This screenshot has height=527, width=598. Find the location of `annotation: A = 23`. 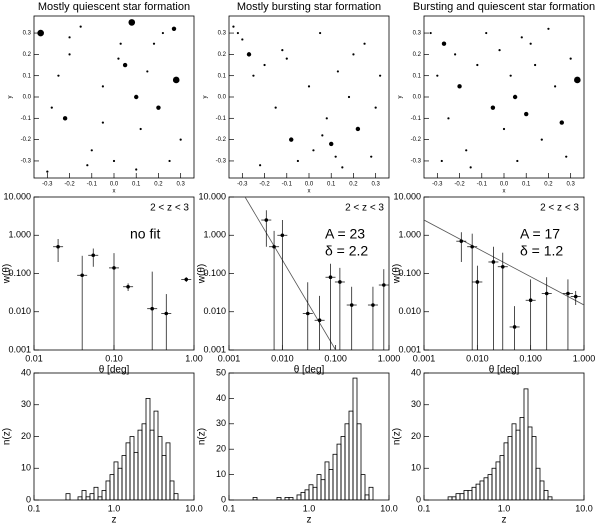

annotation: A = 23 is located at coordinates (345, 234).